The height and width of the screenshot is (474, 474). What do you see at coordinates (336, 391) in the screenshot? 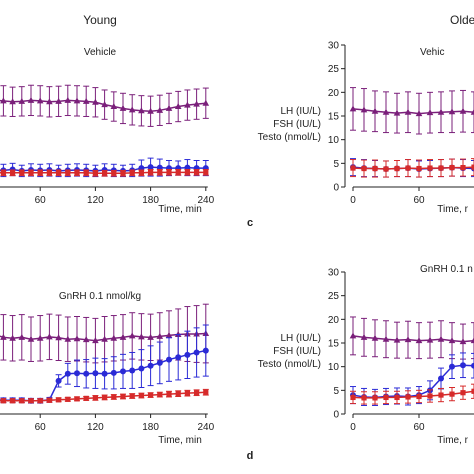
I see `y-tick-label: 5` at bounding box center [336, 391].